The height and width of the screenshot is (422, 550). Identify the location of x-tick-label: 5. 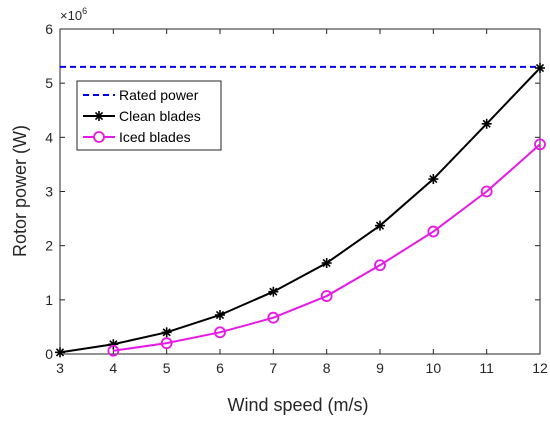
(167, 368).